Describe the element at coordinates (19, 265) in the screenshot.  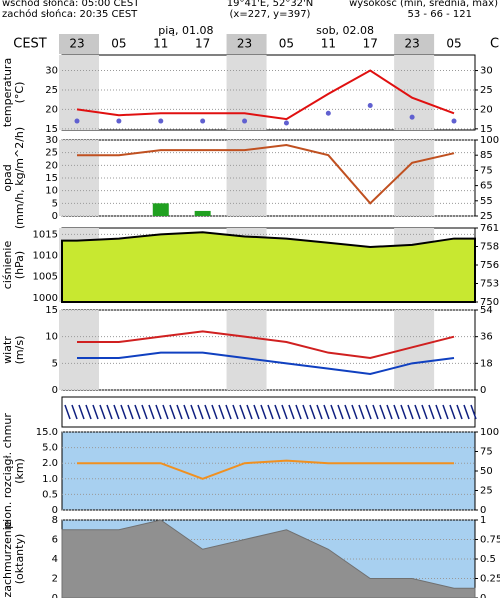
I see `y-axis-unit: (hPa)` at that location.